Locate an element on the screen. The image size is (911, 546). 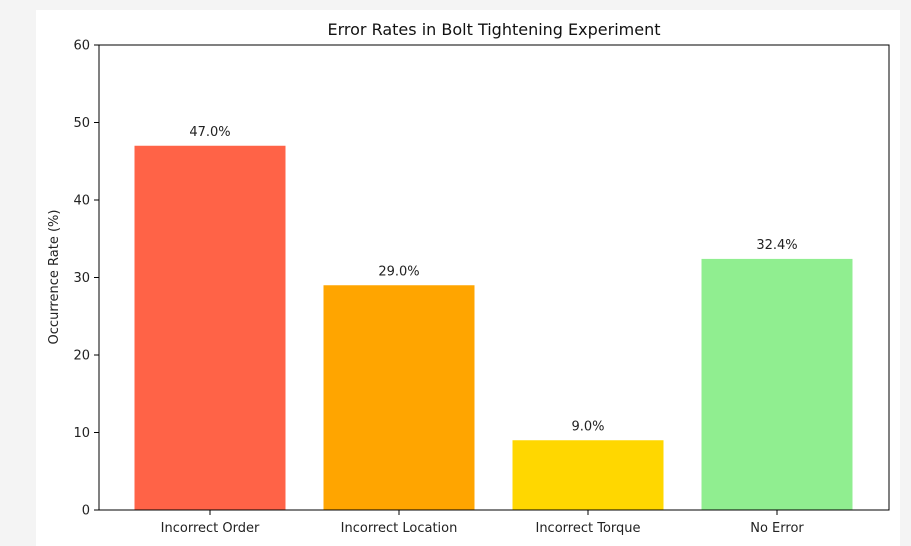
y-tick-label: 10 is located at coordinates (81, 433).